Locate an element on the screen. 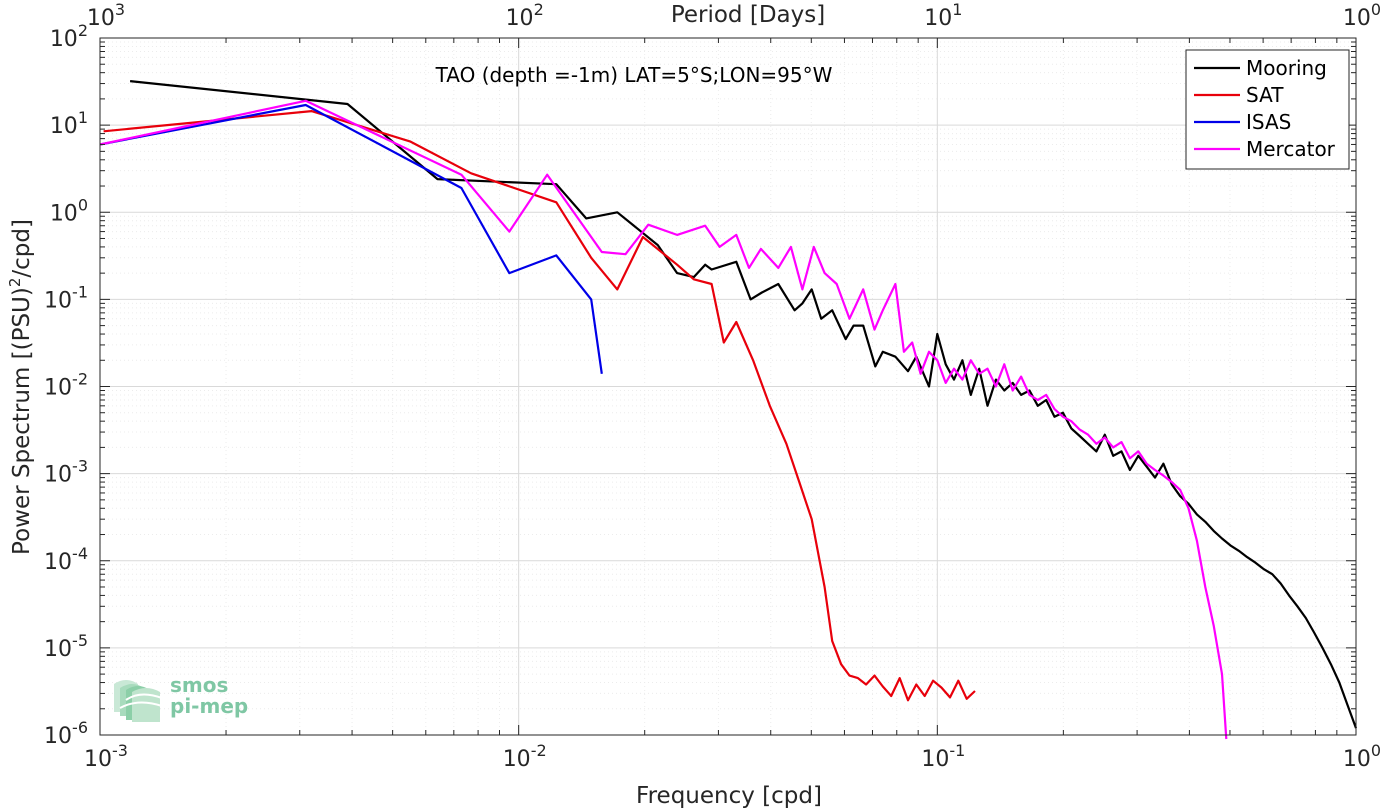  legend-label-sat: SAT is located at coordinates (1265, 95).